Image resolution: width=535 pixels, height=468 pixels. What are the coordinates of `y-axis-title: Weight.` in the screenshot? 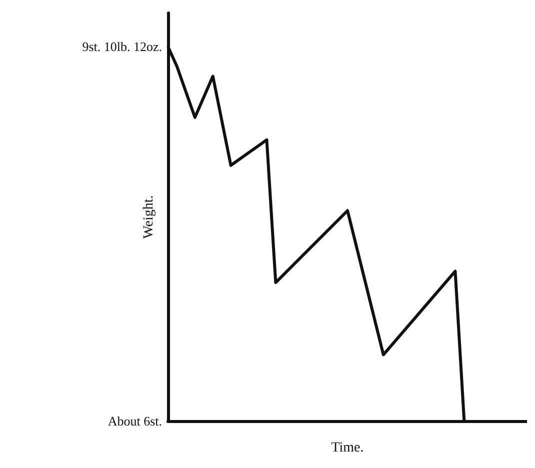 It's located at (149, 217).